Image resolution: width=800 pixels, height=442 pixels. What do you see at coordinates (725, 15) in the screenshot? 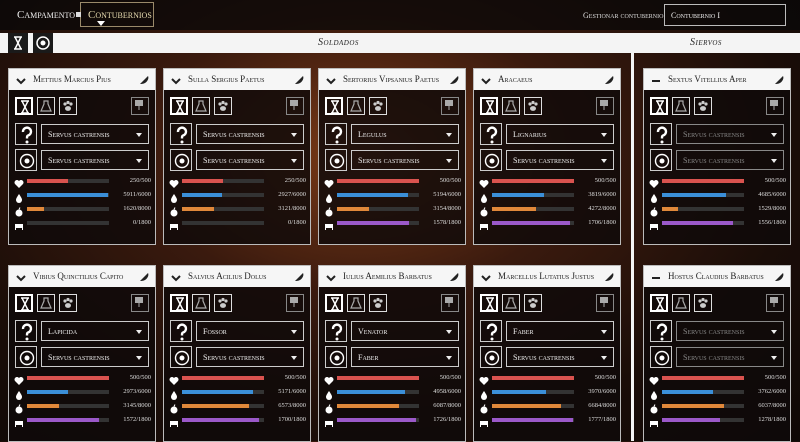
I see `contubernio-select: Contubernio I` at bounding box center [725, 15].